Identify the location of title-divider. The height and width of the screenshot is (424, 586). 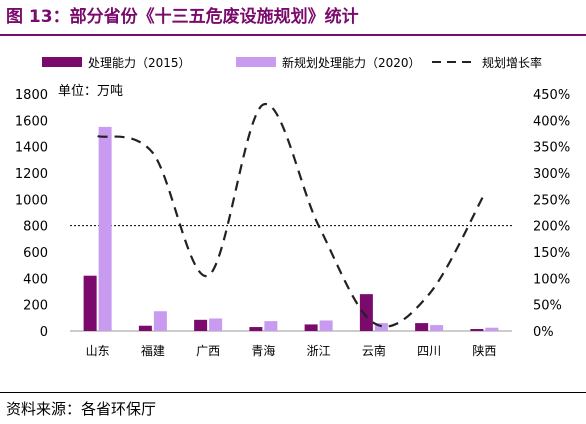
(293, 35).